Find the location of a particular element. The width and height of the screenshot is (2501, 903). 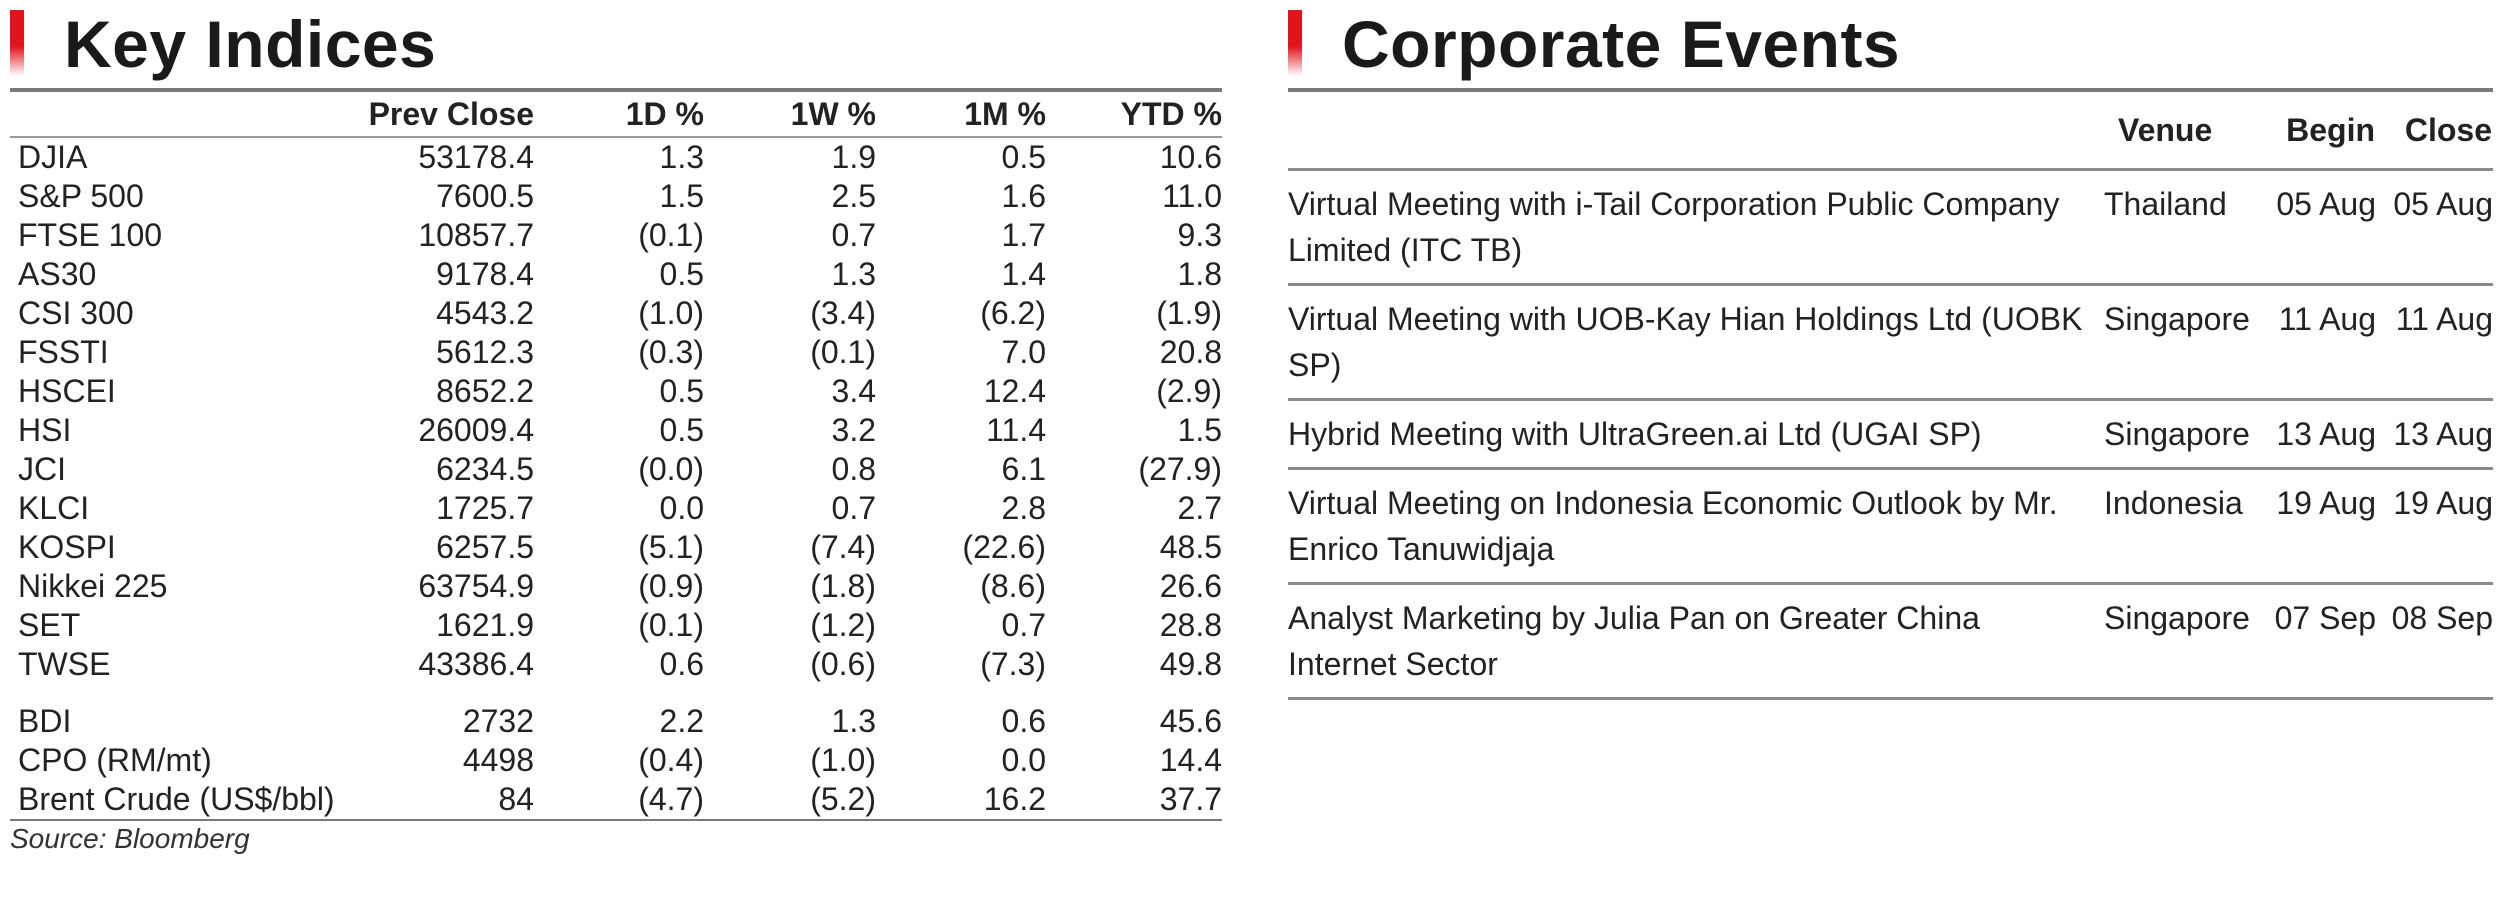

key-indices-header: Key Indices is located at coordinates (616, 44).